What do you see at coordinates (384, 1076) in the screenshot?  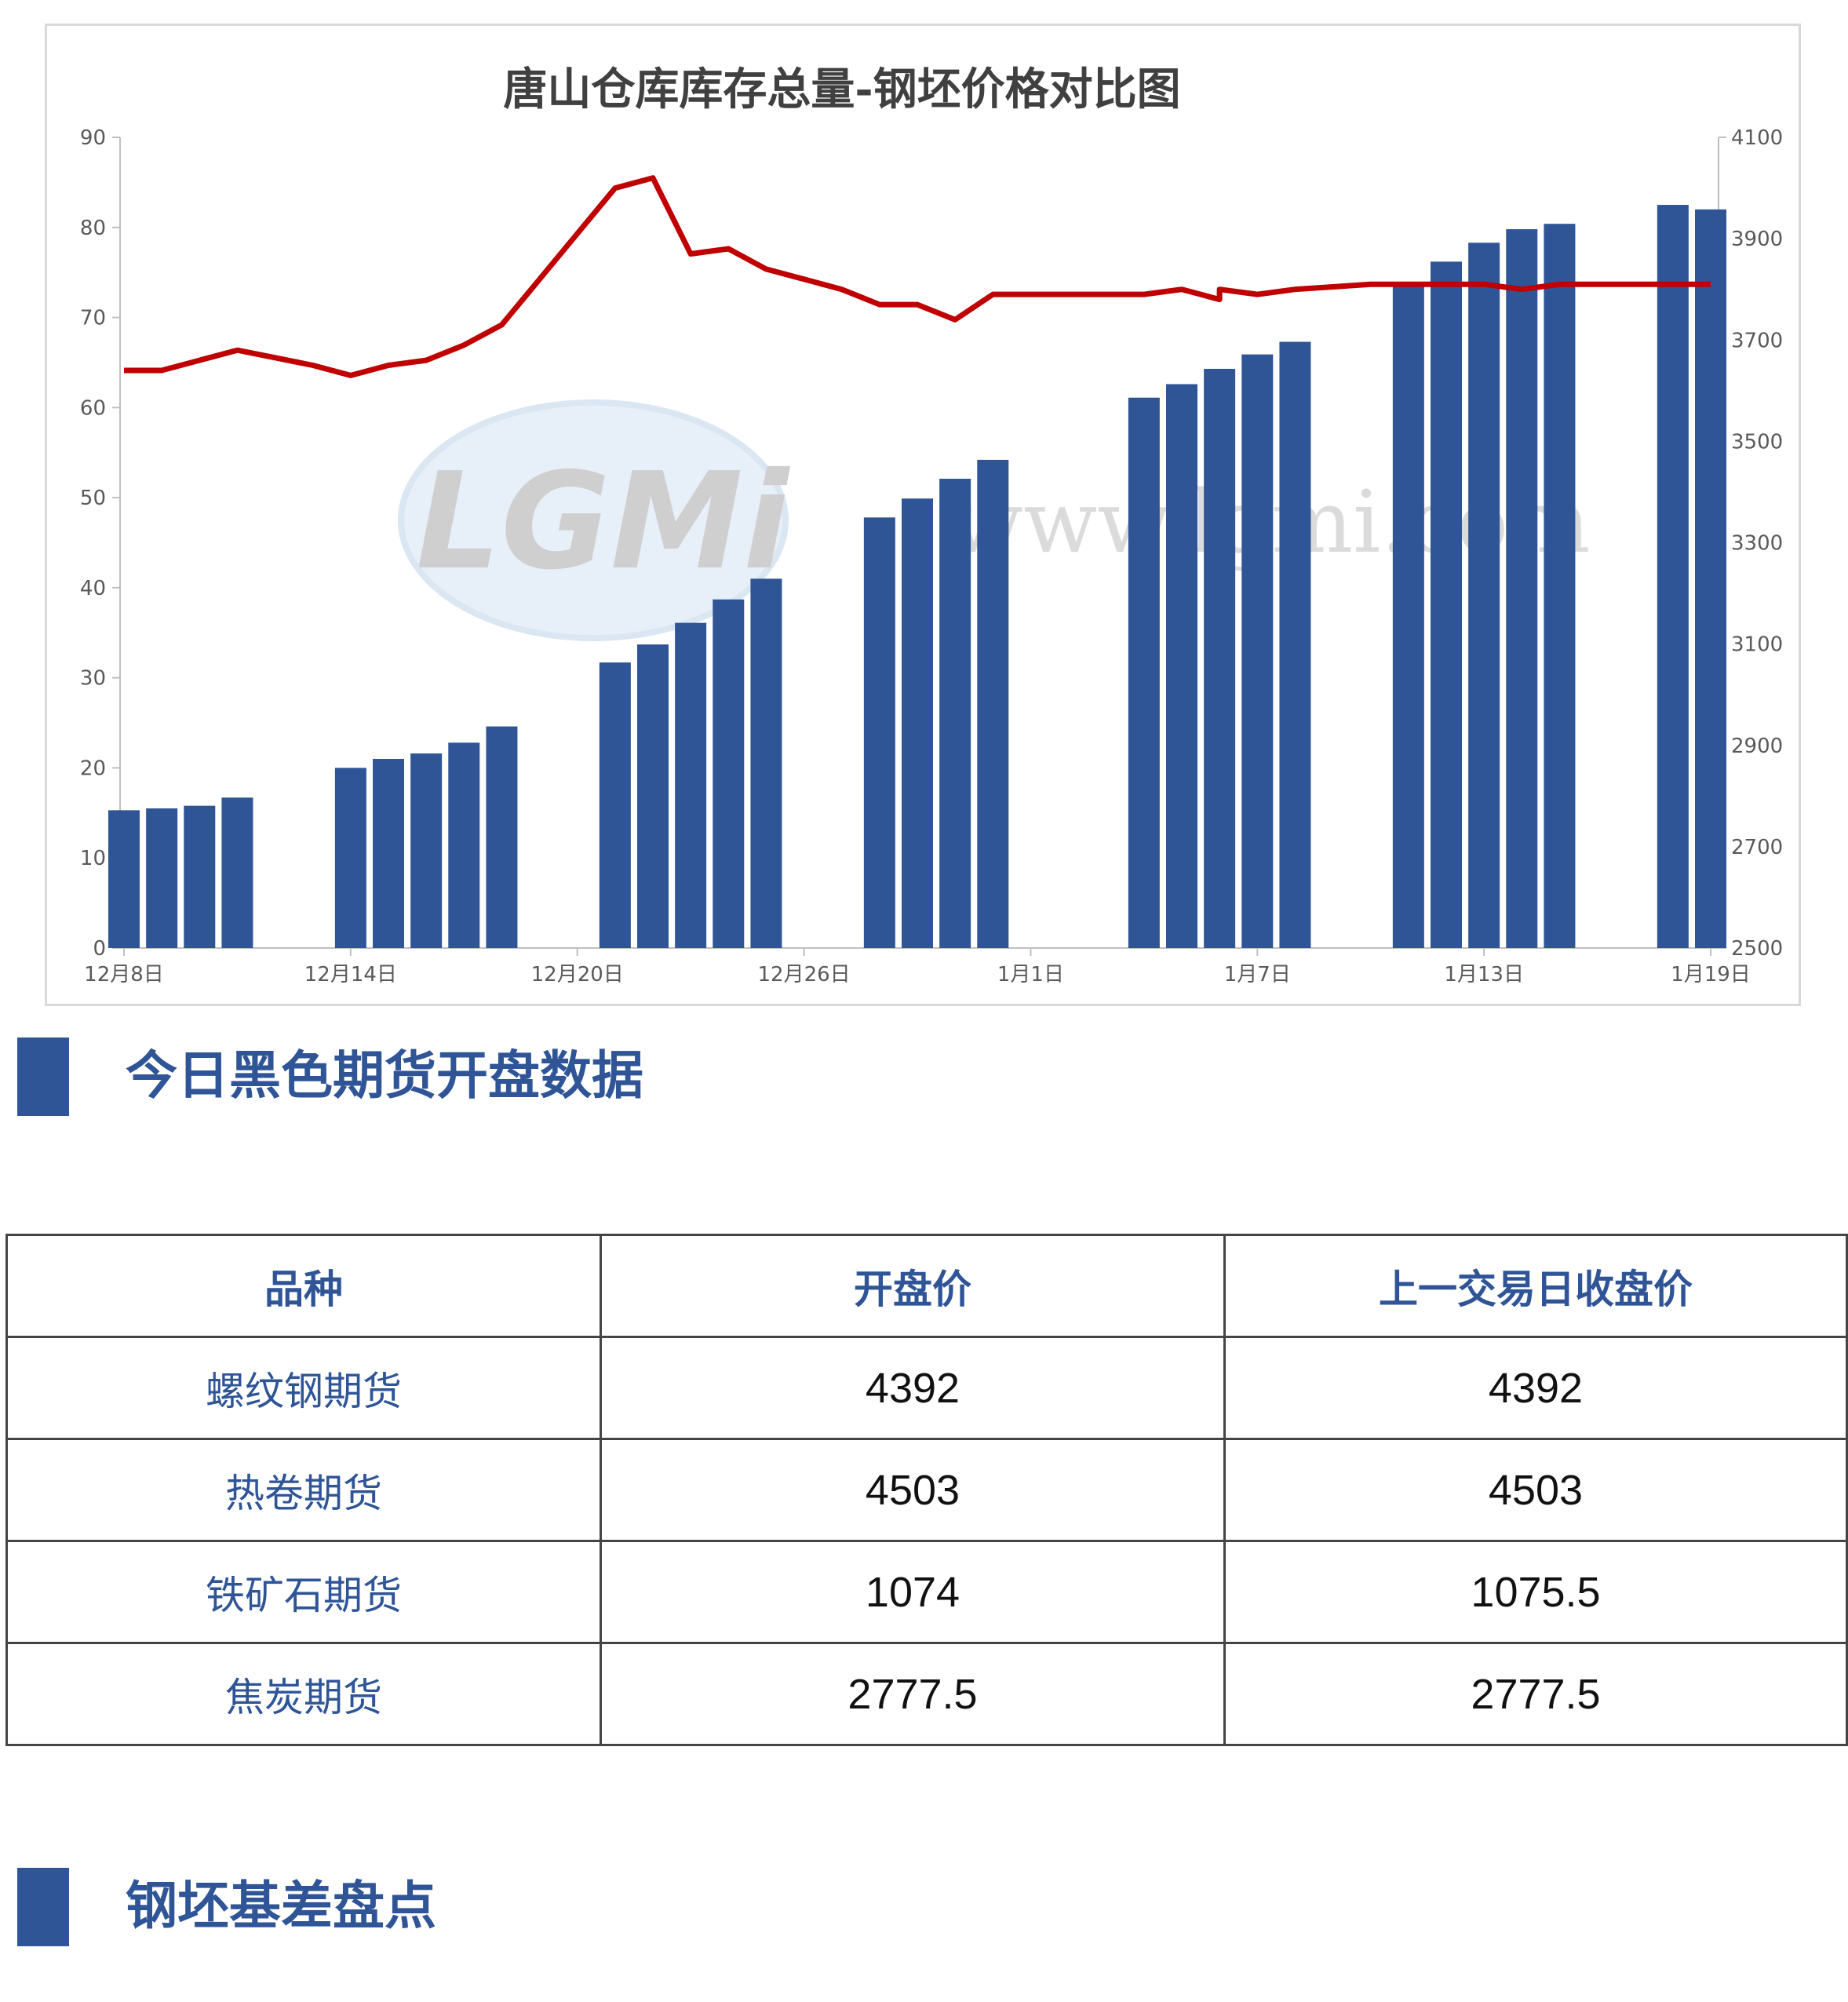 I see `futures-section-title: 今日黑色期货开盘数据` at bounding box center [384, 1076].